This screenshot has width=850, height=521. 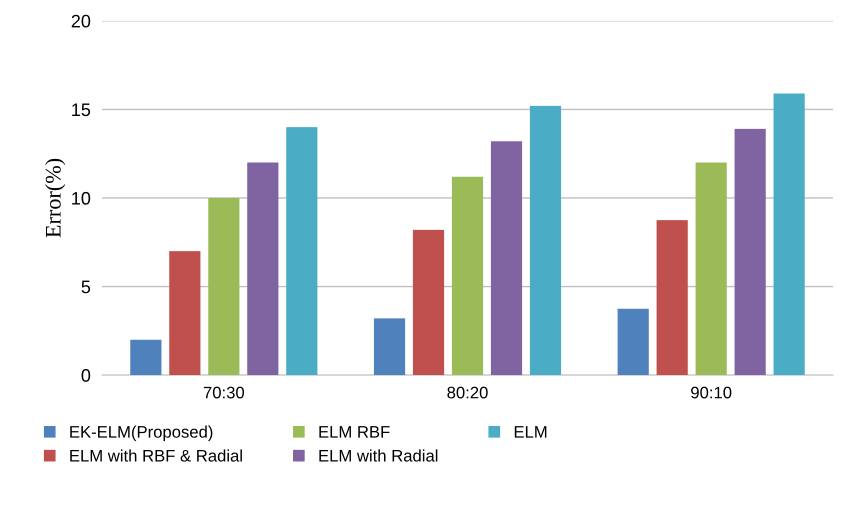 I want to click on legend-label: ELM with RBF & Radial, so click(x=156, y=455).